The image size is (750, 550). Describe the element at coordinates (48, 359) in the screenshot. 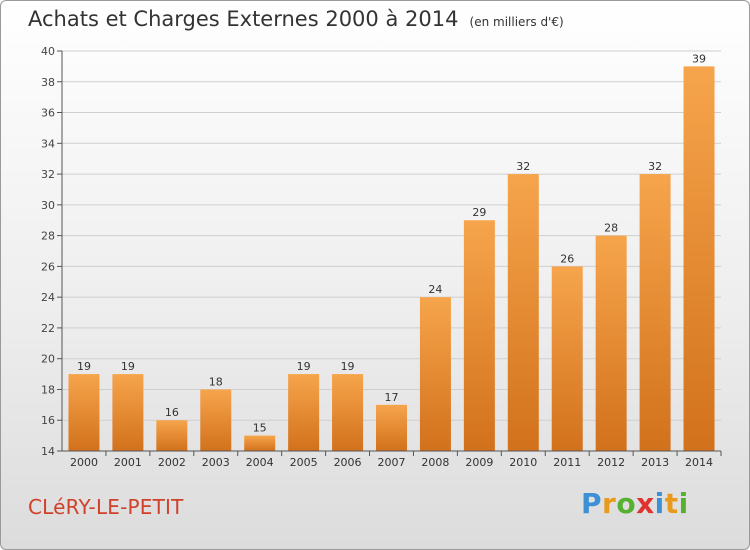

I see `y-tick-label: 20` at that location.